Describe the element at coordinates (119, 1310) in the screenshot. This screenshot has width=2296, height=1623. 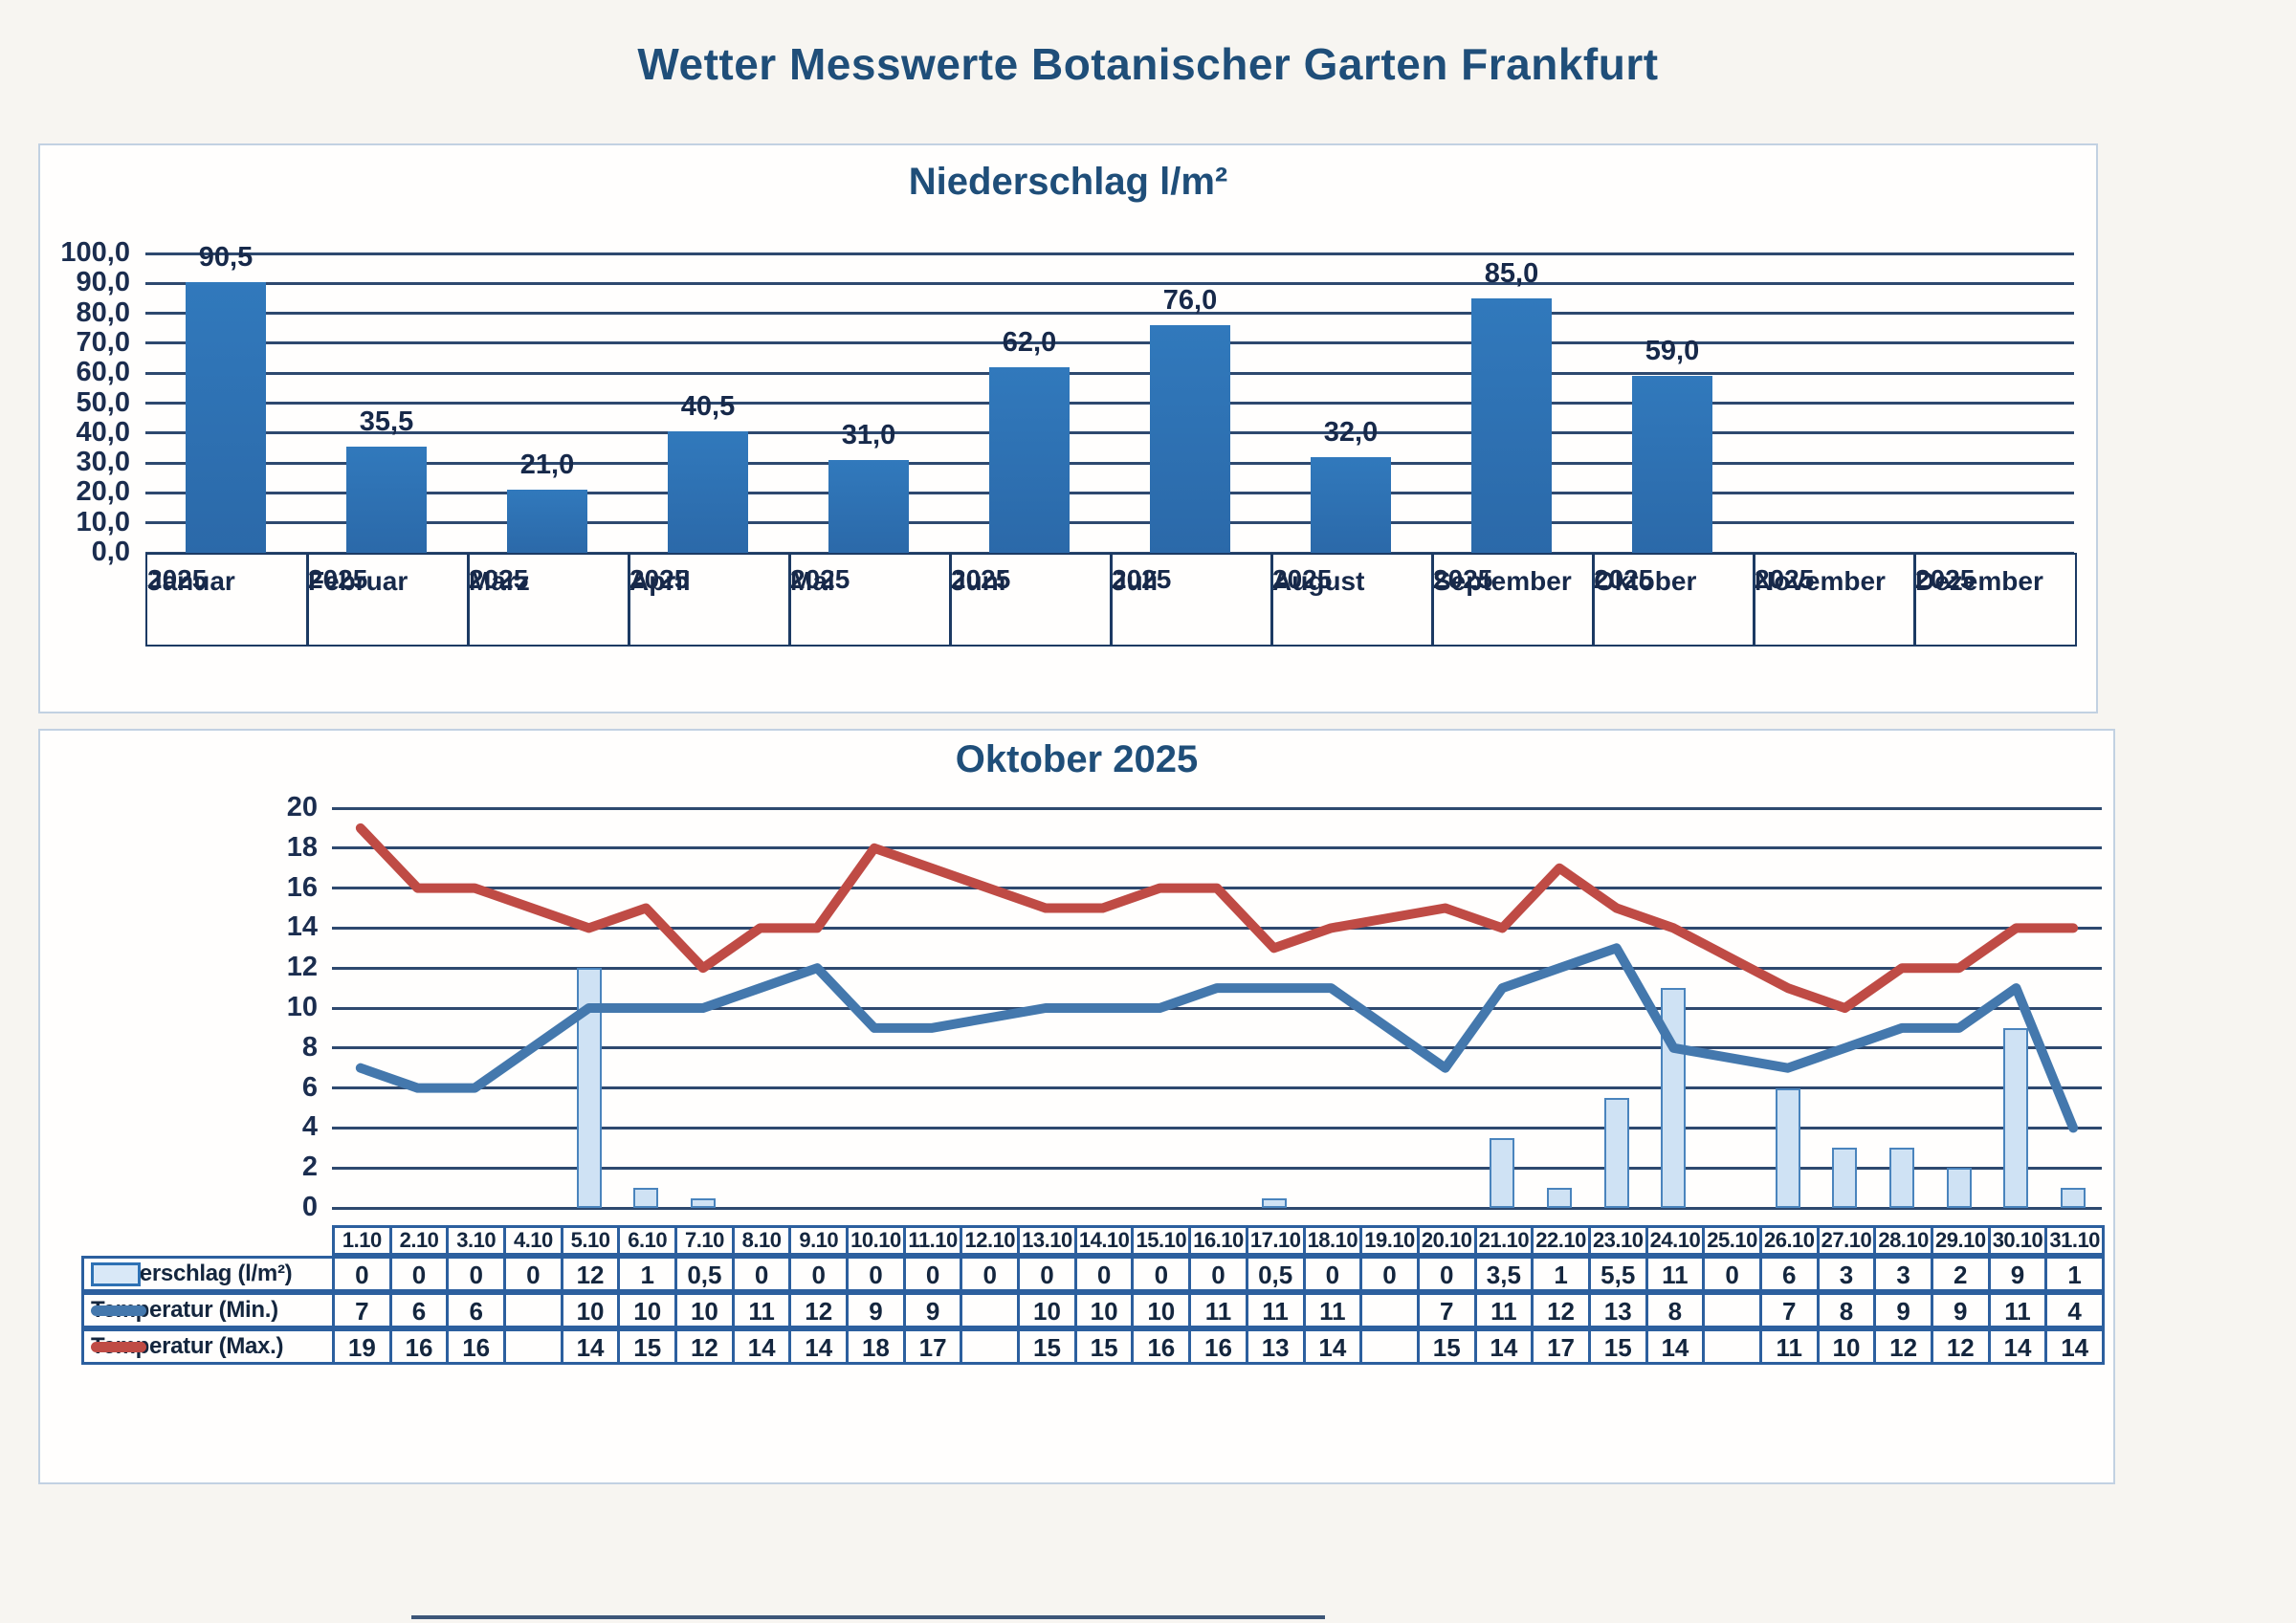
I see `temp-min-line-legend-swatch` at that location.